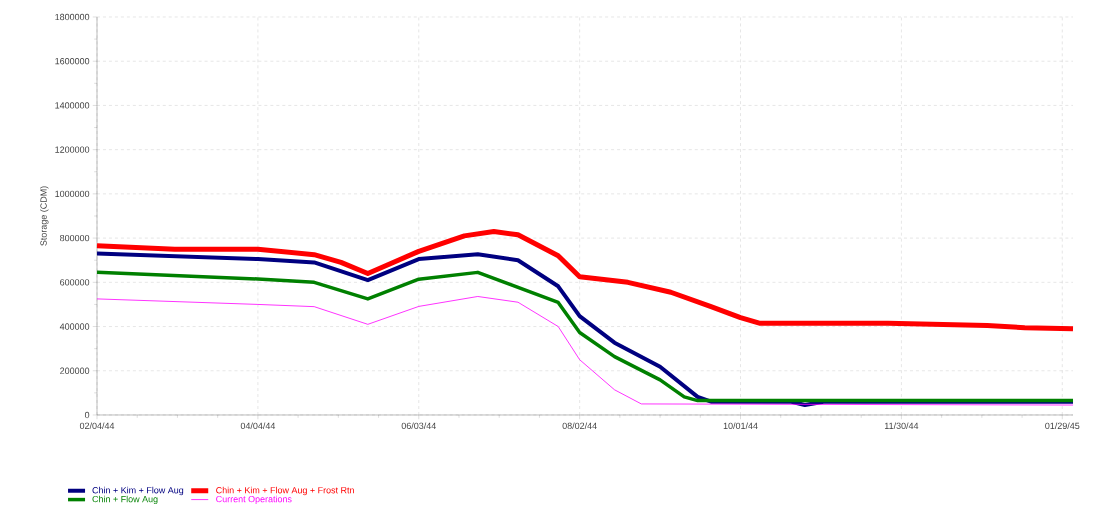 Image resolution: width=1097 pixels, height=526 pixels. I want to click on x-tick-label: 04/04/44, so click(258, 426).